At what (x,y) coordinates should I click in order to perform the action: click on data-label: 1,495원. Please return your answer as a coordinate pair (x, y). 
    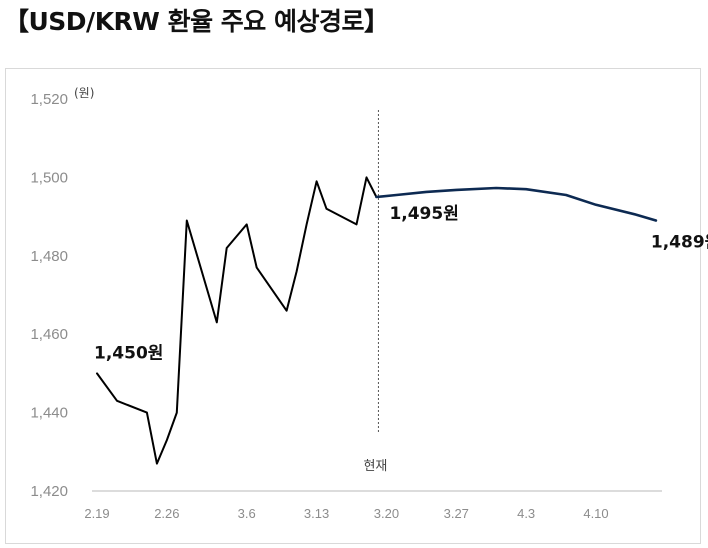
    Looking at the image, I should click on (423, 214).